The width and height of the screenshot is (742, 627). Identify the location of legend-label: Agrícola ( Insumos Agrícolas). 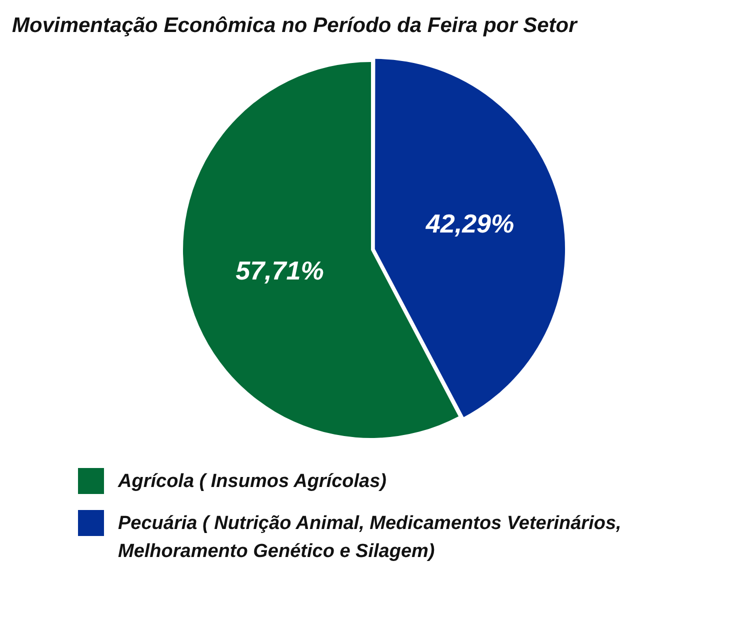
(252, 482).